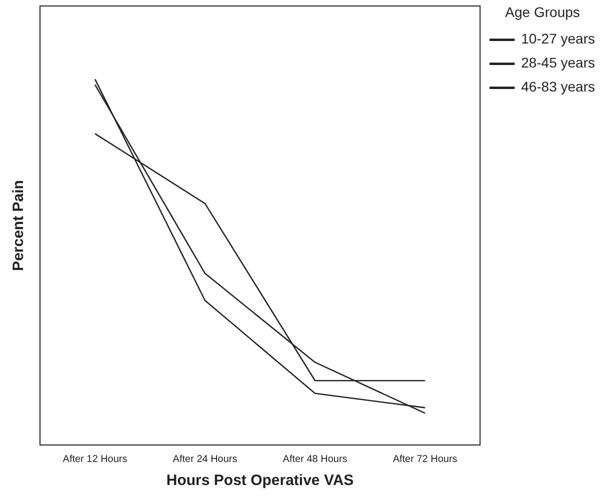  What do you see at coordinates (19, 225) in the screenshot?
I see `y-axis-title: Percent Pain` at bounding box center [19, 225].